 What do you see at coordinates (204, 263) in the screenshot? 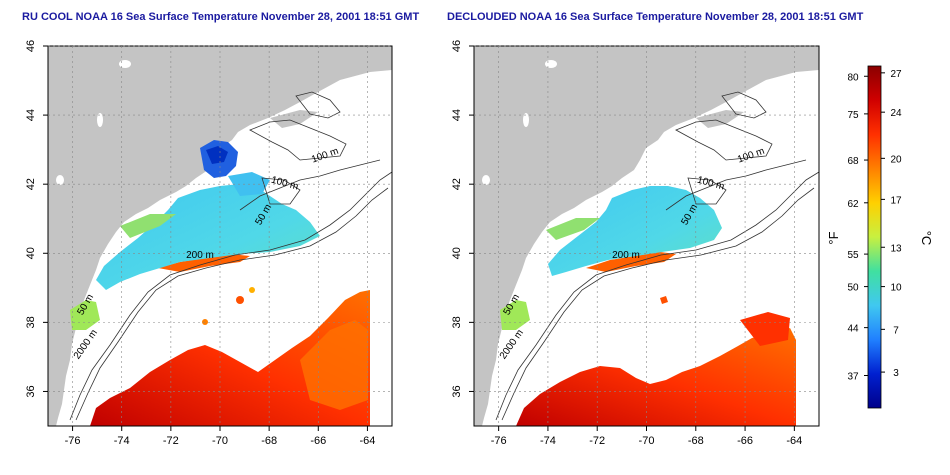
I see `sst-slope-streak` at bounding box center [204, 263].